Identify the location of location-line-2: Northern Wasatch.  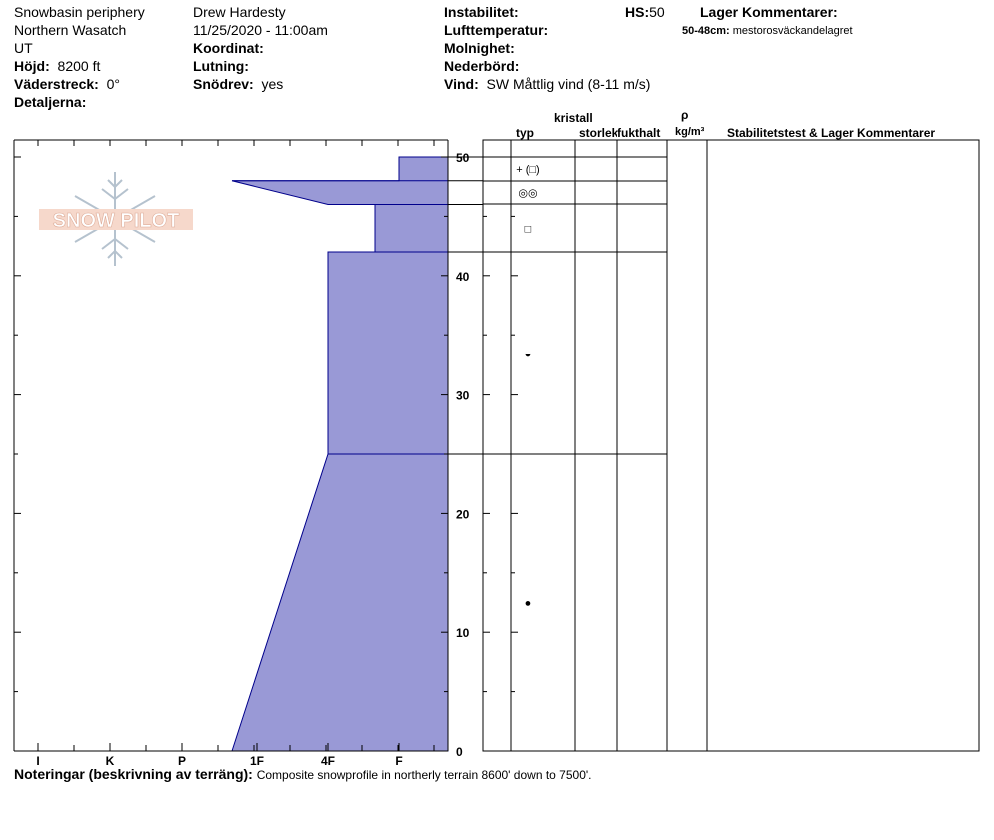
(70, 30).